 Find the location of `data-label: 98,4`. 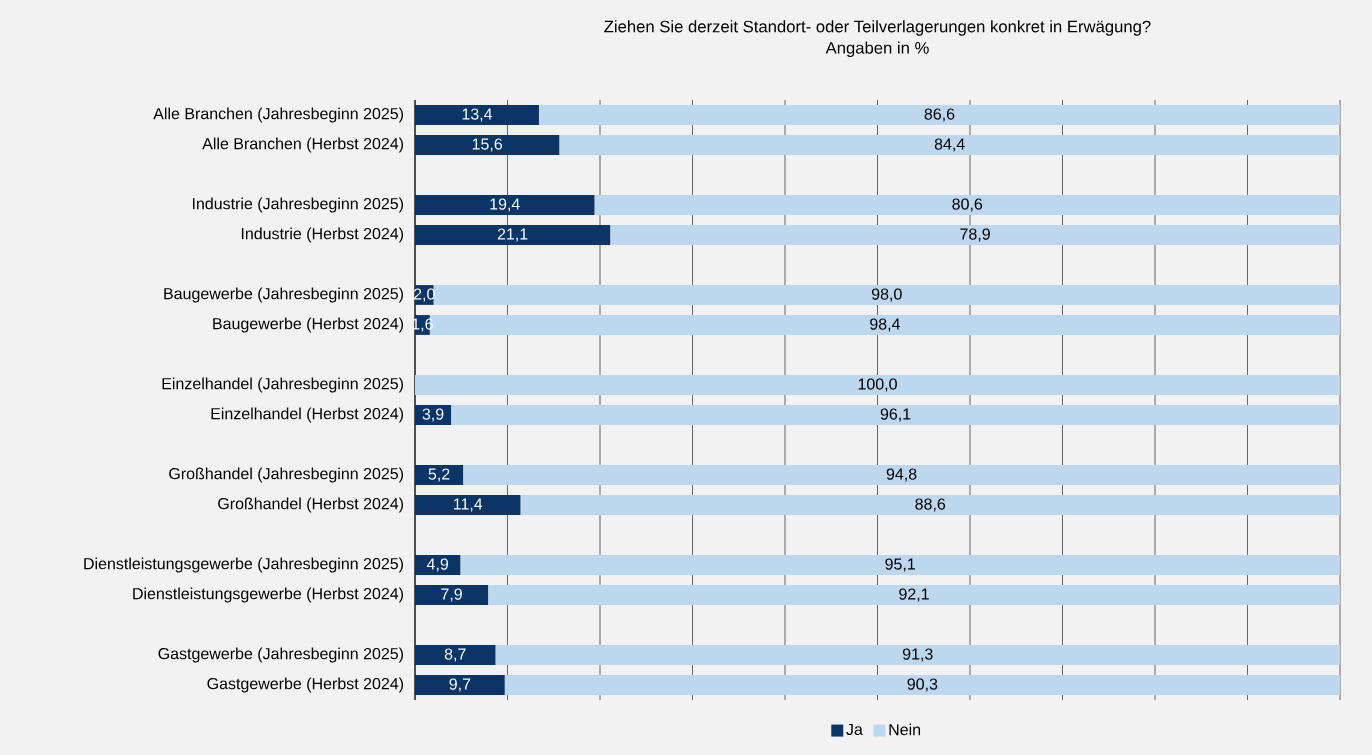

data-label: 98,4 is located at coordinates (885, 325).